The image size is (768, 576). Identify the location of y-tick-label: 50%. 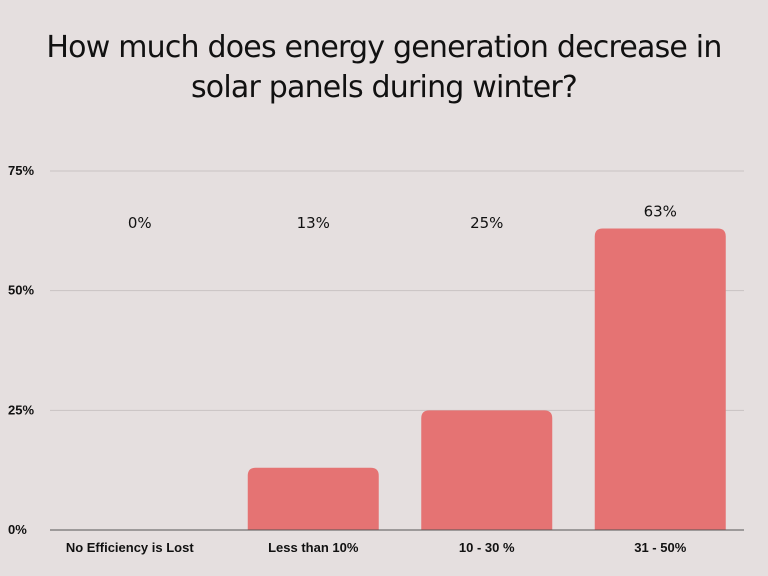
(21, 290).